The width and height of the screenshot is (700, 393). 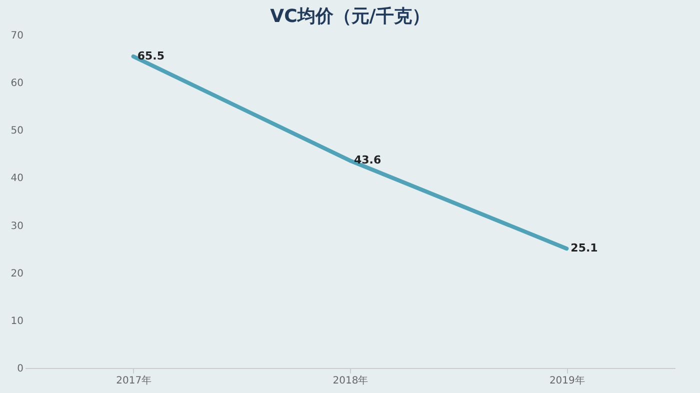 What do you see at coordinates (17, 321) in the screenshot?
I see `y-tick-label: 10` at bounding box center [17, 321].